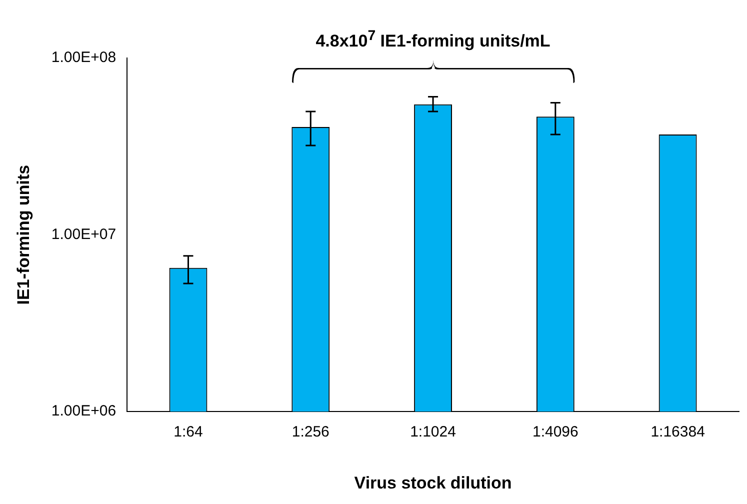 The height and width of the screenshot is (504, 747). Describe the element at coordinates (83, 411) in the screenshot. I see `y-tick-label: 1.00E+06` at that location.